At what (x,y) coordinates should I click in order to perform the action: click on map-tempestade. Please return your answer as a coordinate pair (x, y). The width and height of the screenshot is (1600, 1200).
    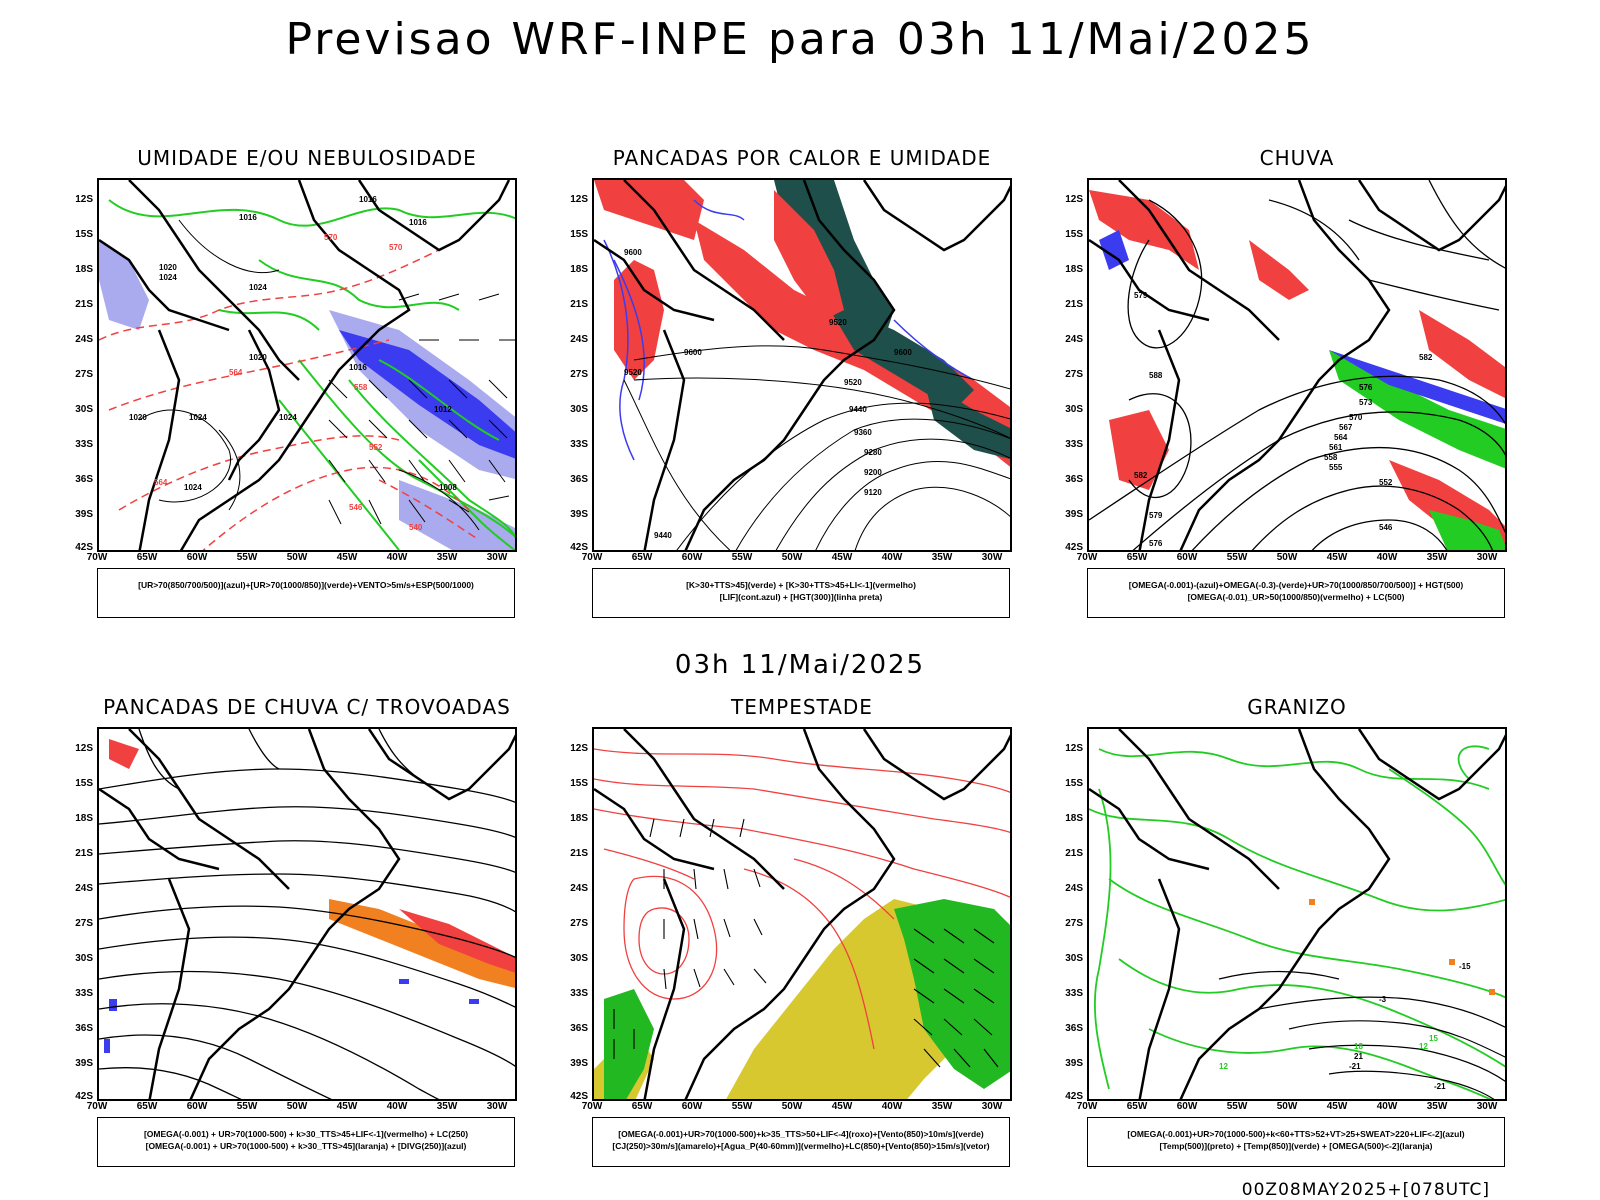
    Looking at the image, I should click on (802, 914).